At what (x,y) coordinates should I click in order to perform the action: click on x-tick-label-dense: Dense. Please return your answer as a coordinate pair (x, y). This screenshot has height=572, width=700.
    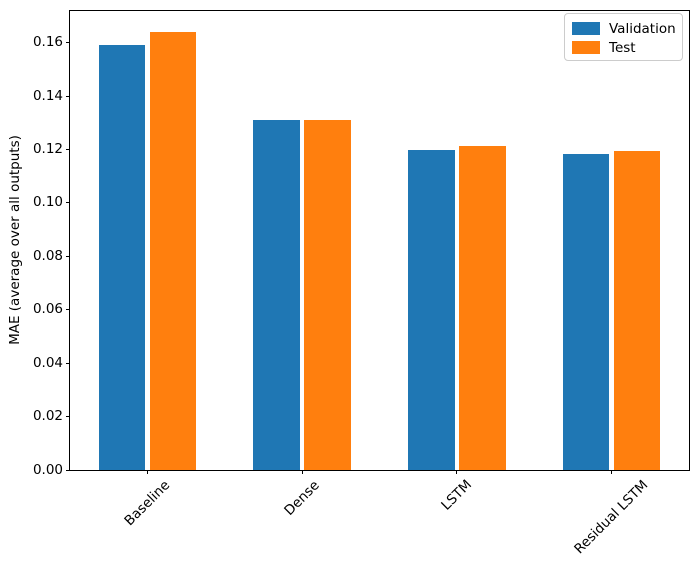
    Looking at the image, I should click on (301, 498).